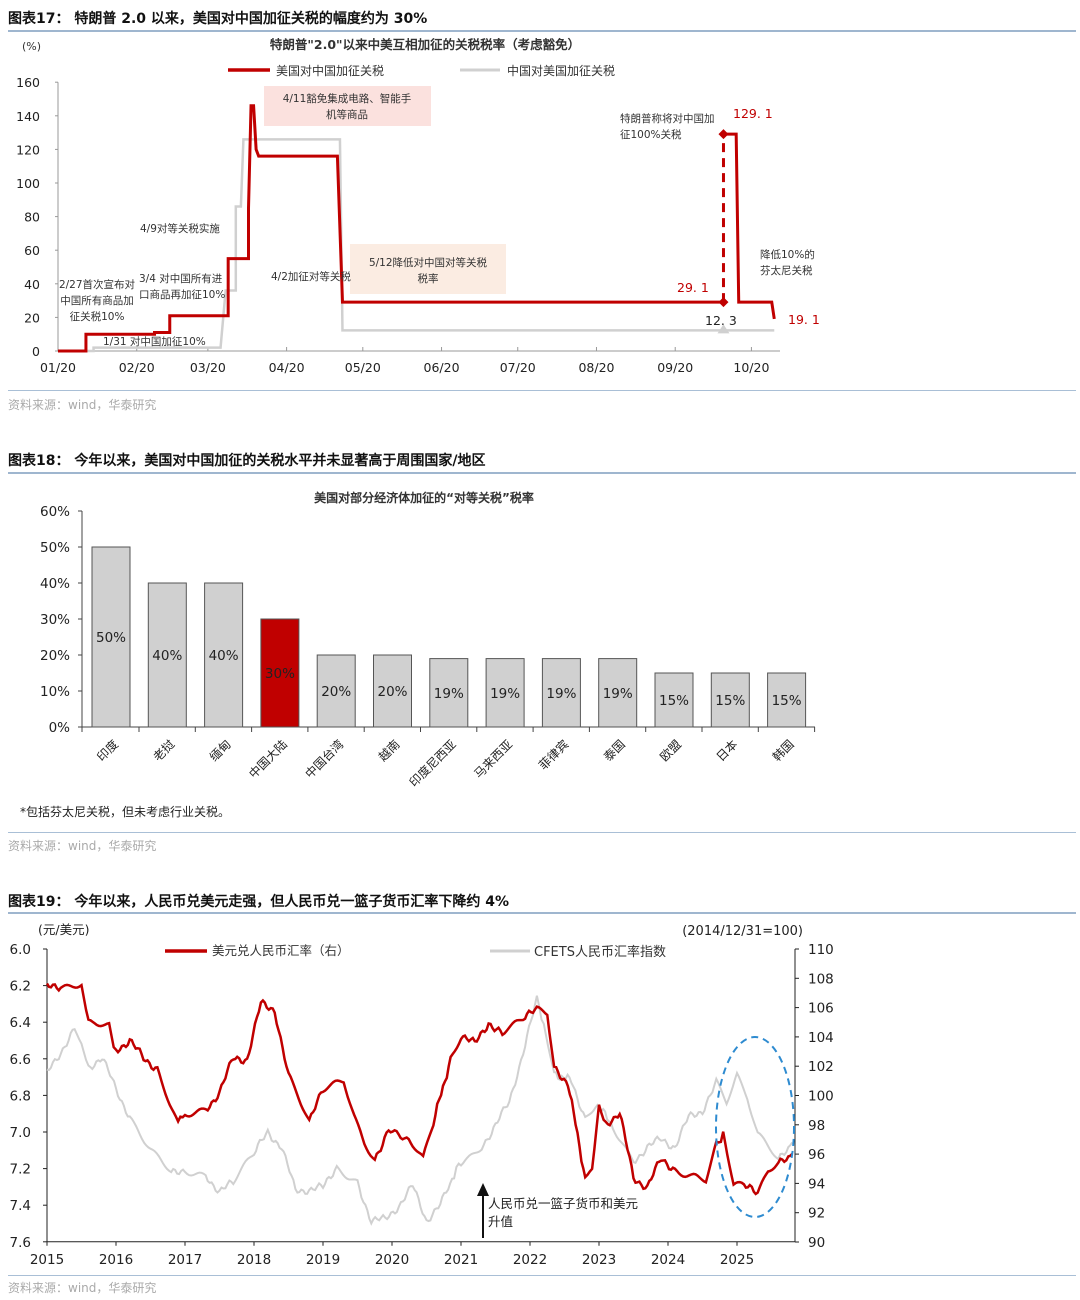  Describe the element at coordinates (675, 367) in the screenshot. I see `x-tick-label: 09/20` at that location.